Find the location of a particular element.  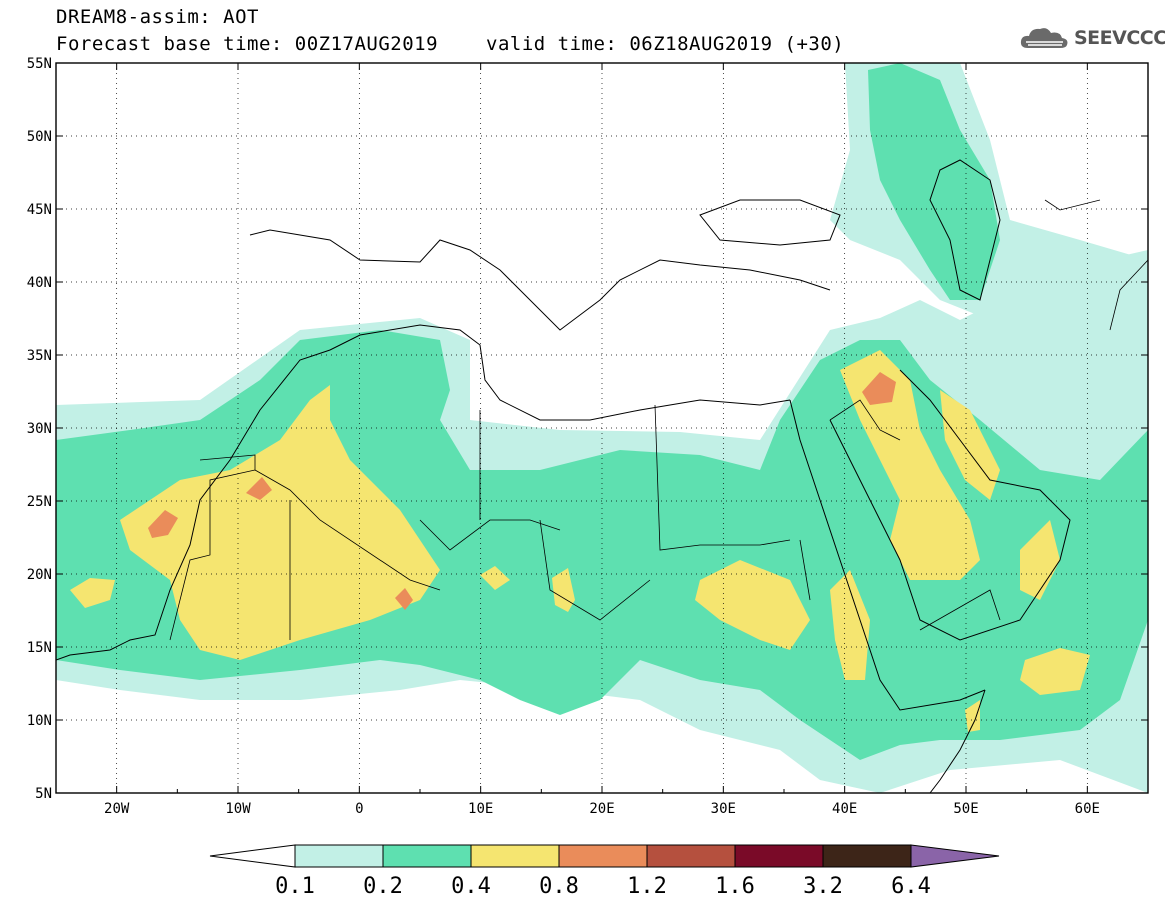

red-sea-coastline is located at coordinates (887, 555).